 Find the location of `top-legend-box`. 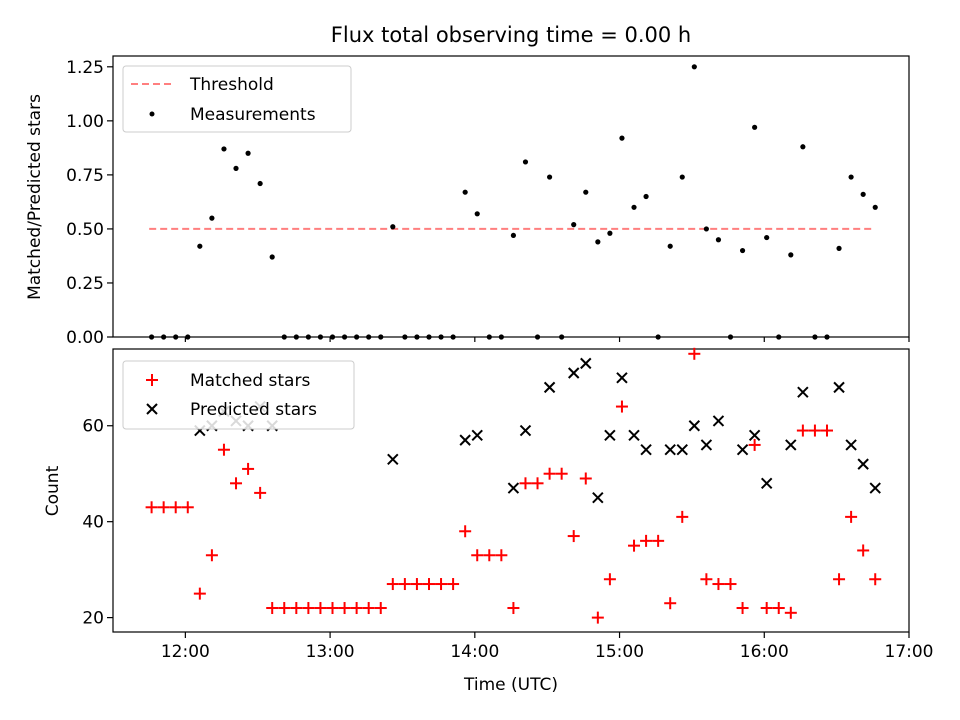

top-legend-box is located at coordinates (237, 99).